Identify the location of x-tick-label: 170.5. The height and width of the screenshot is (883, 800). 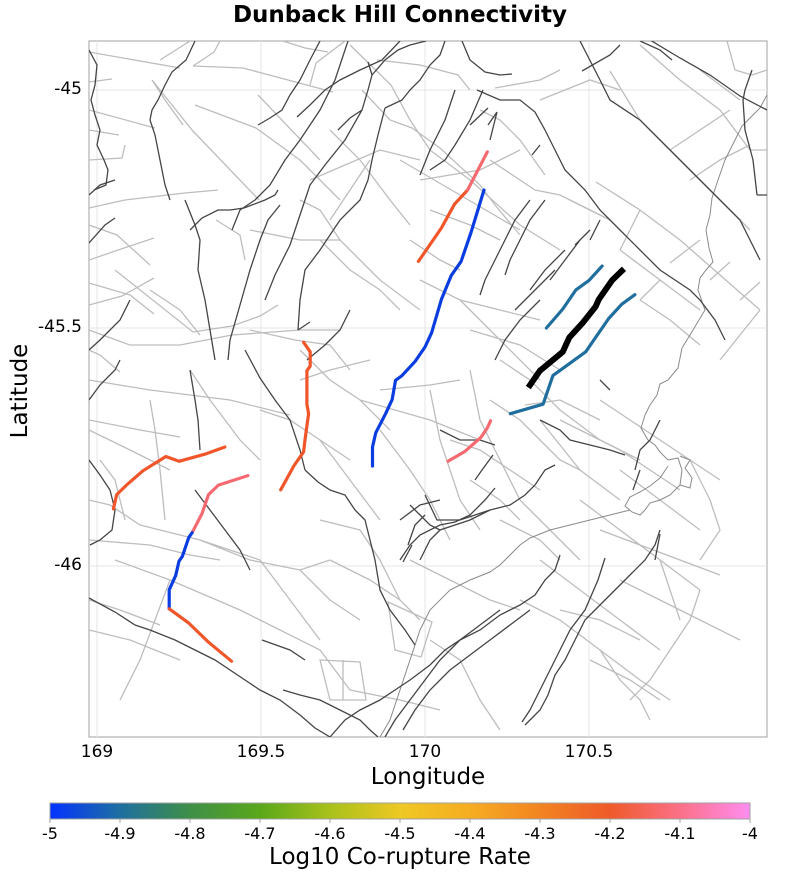
(589, 752).